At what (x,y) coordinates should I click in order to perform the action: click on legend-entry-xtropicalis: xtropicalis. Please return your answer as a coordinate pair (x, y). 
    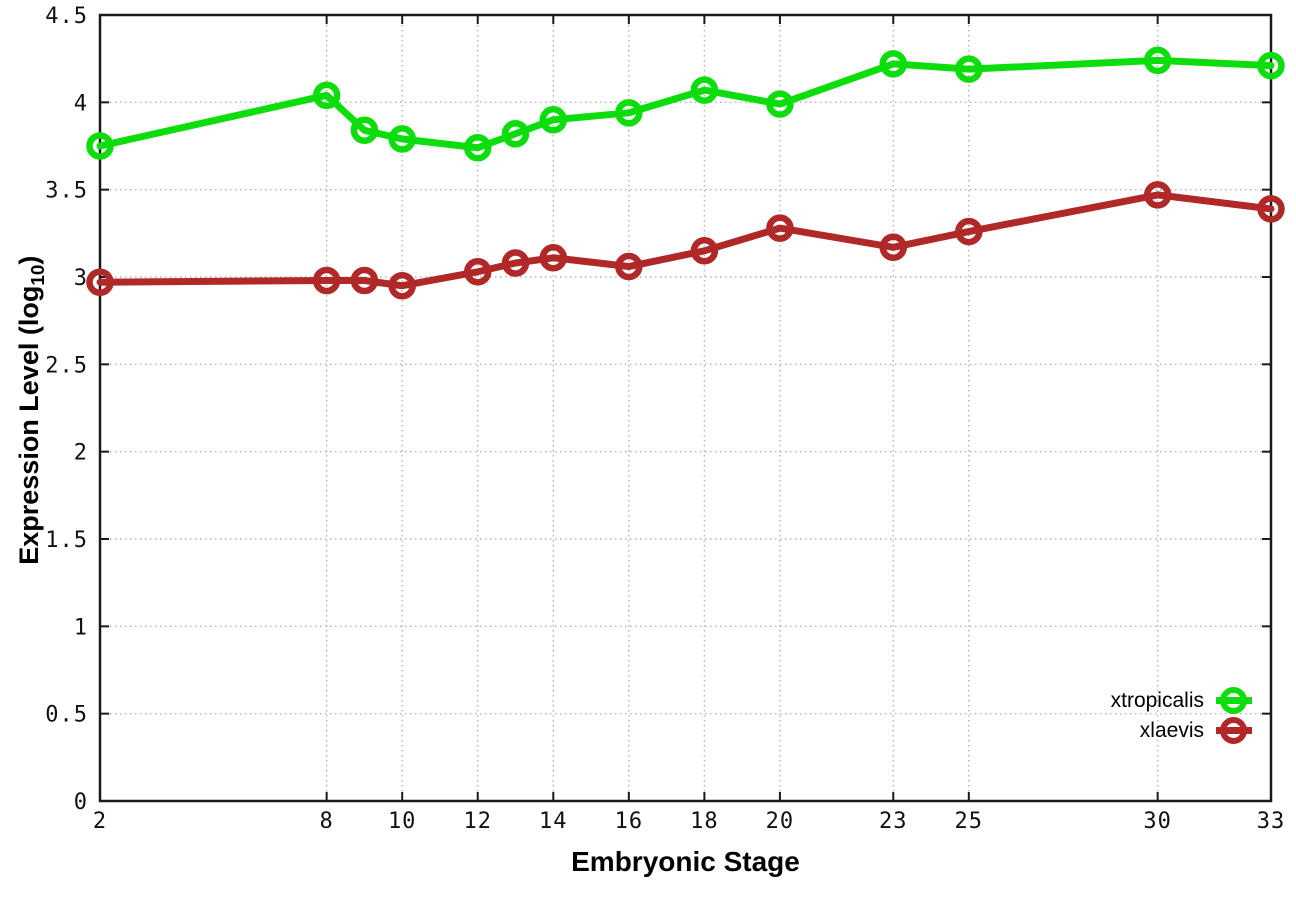
    Looking at the image, I should click on (1181, 700).